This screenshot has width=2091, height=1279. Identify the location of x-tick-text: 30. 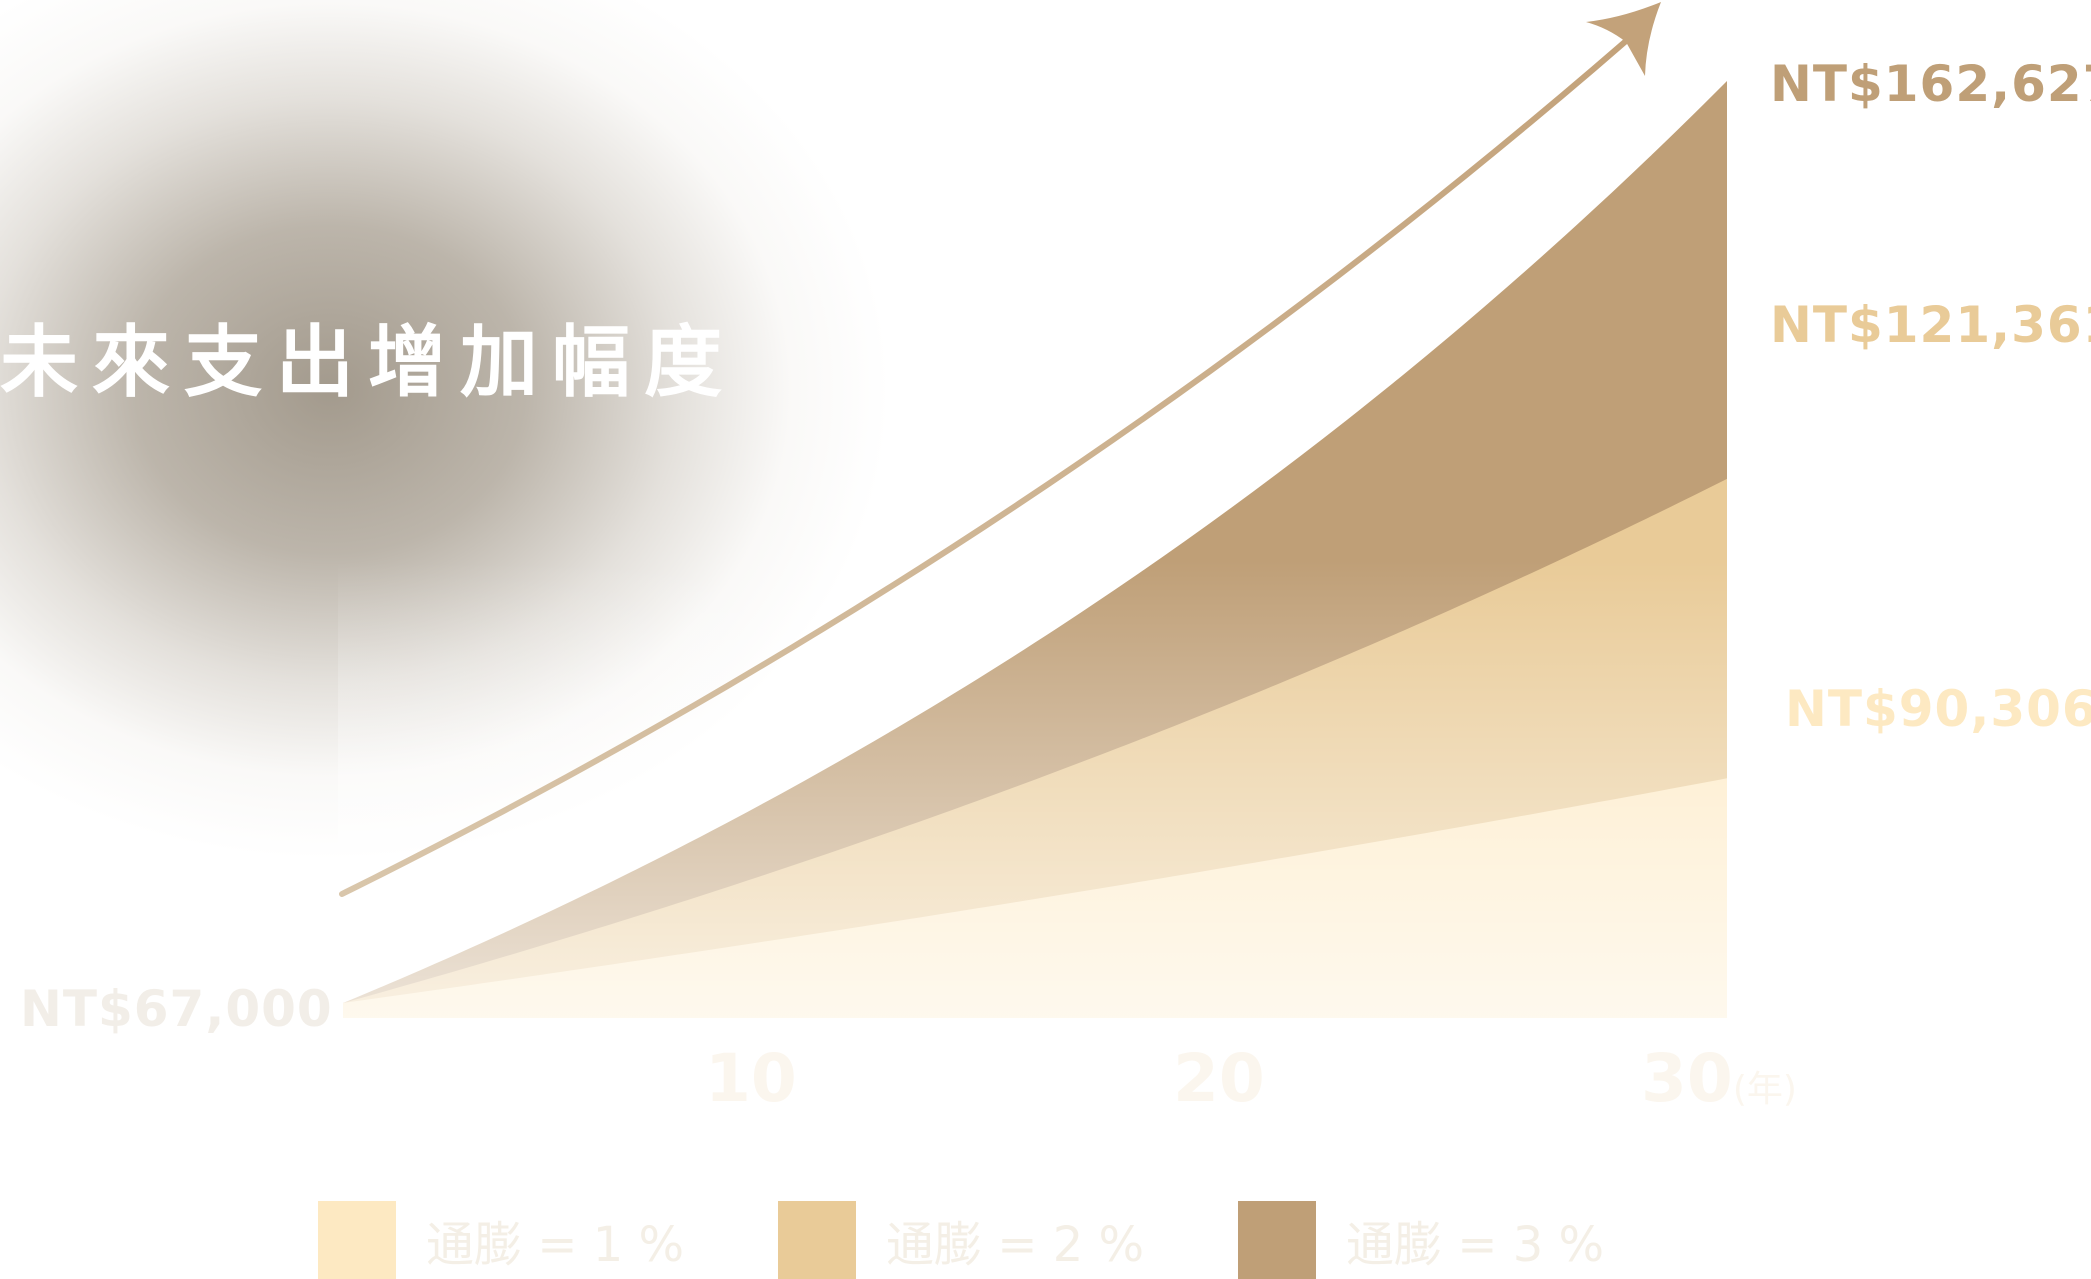
(1687, 1078).